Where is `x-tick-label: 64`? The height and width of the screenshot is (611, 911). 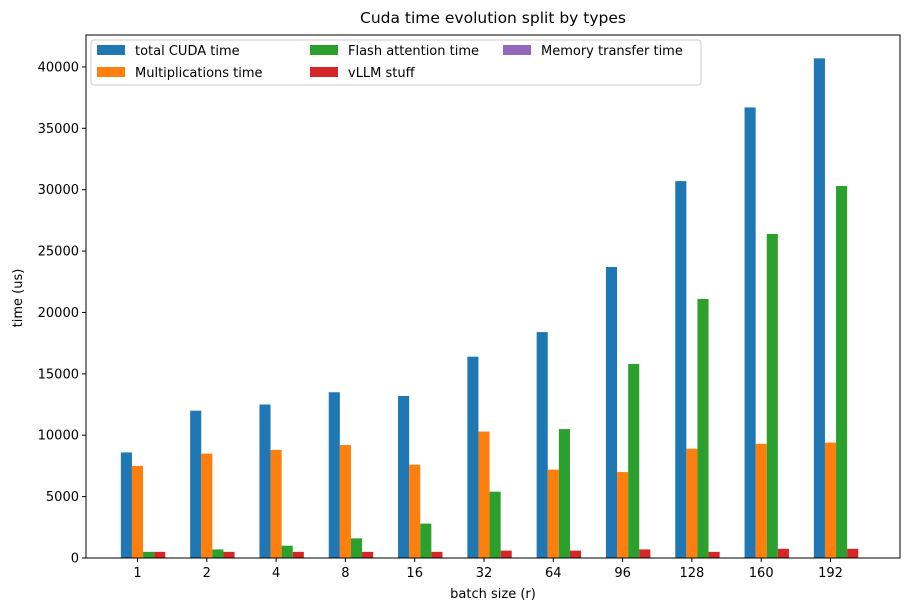
x-tick-label: 64 is located at coordinates (553, 573).